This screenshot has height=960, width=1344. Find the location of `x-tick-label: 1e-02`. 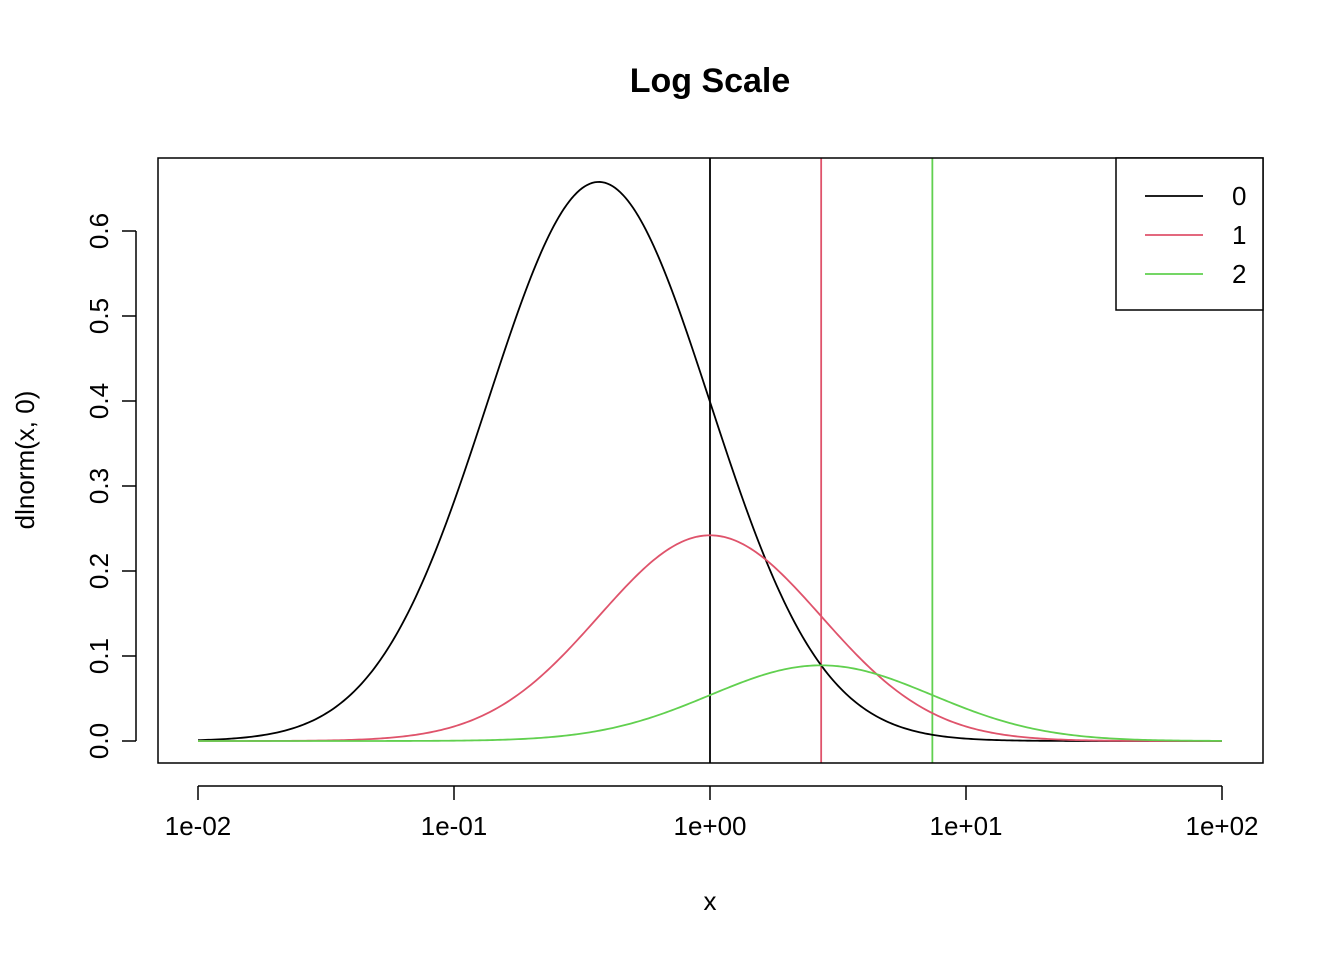

x-tick-label: 1e-02 is located at coordinates (198, 826).